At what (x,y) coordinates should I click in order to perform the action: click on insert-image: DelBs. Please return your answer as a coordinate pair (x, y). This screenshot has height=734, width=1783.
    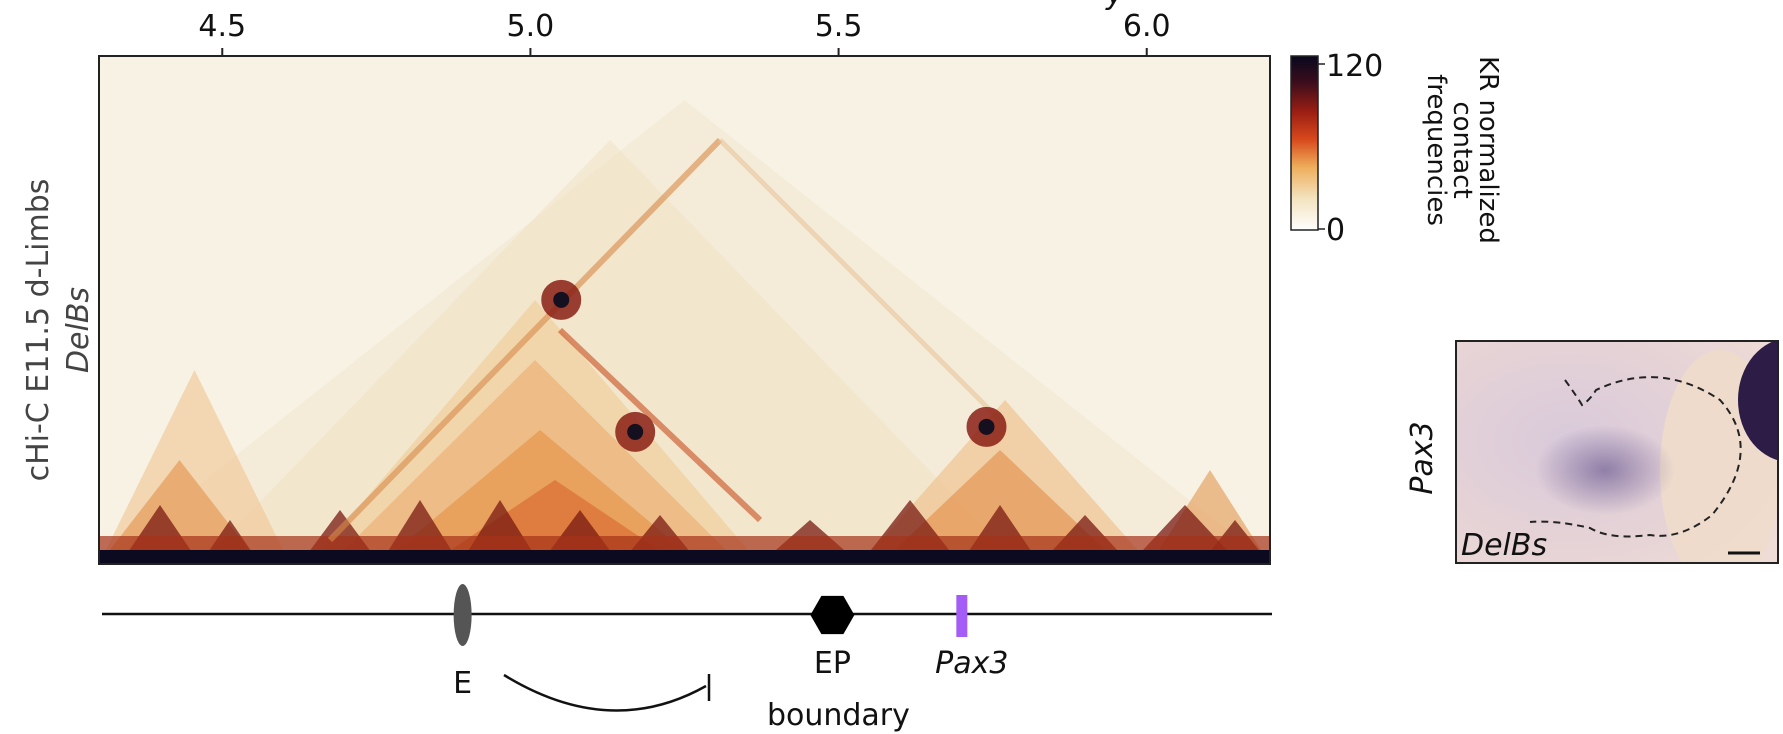
    Looking at the image, I should click on (1617, 452).